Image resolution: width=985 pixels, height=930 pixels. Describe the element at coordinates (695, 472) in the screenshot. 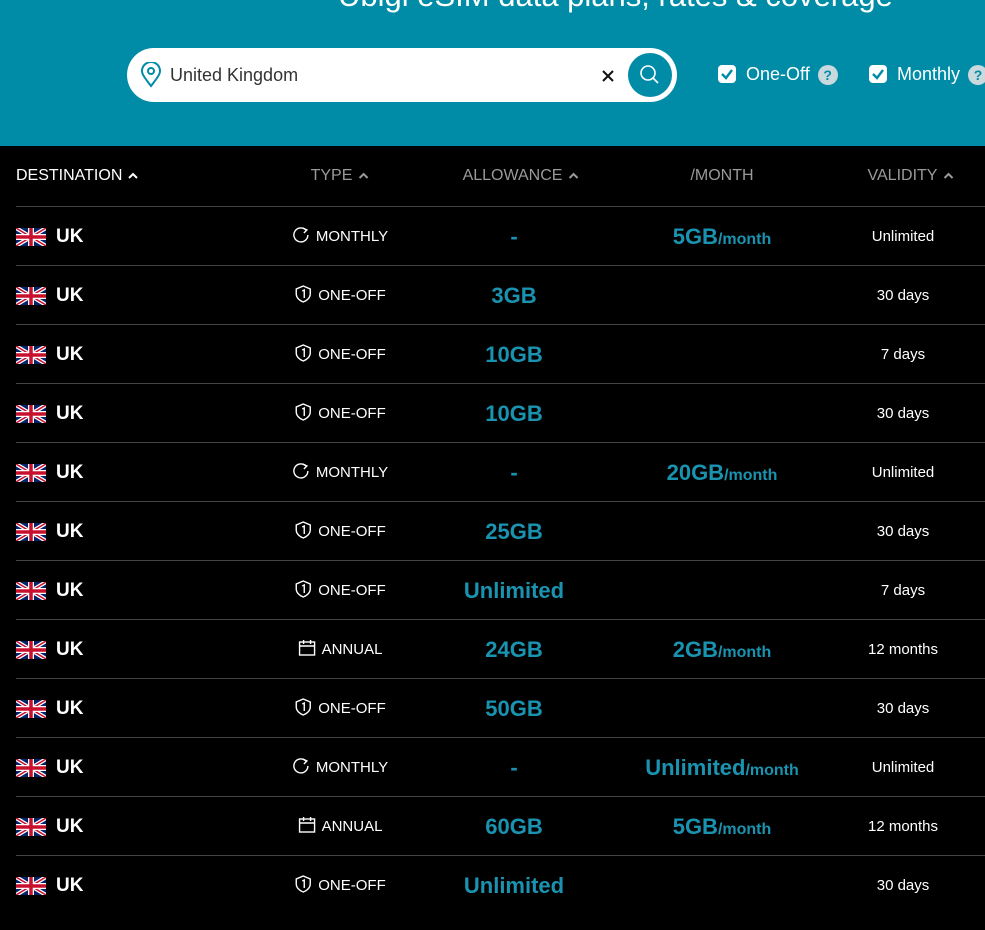

I see `month-amount: 20GB` at that location.